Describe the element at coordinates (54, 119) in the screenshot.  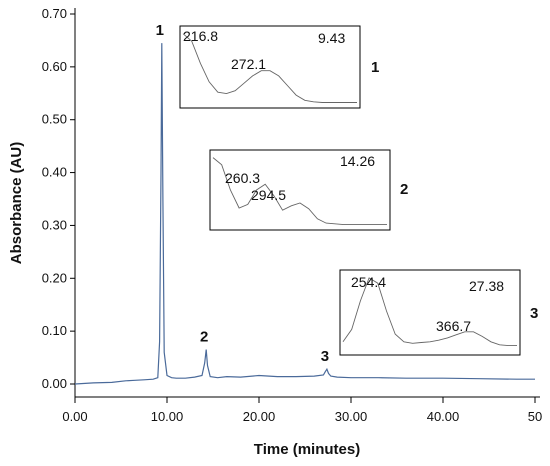
I see `y-tick-label: 0.50` at that location.